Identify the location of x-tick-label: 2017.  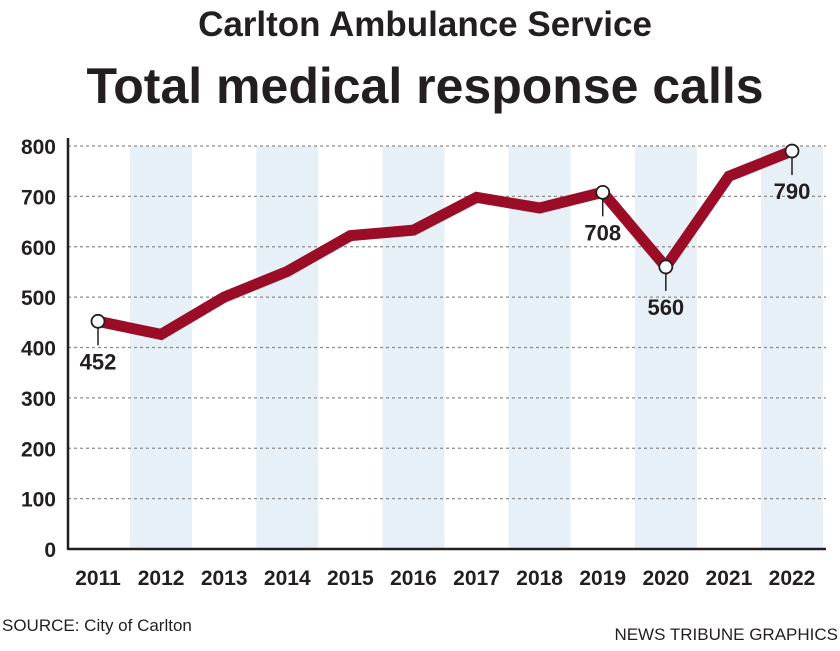
(476, 578).